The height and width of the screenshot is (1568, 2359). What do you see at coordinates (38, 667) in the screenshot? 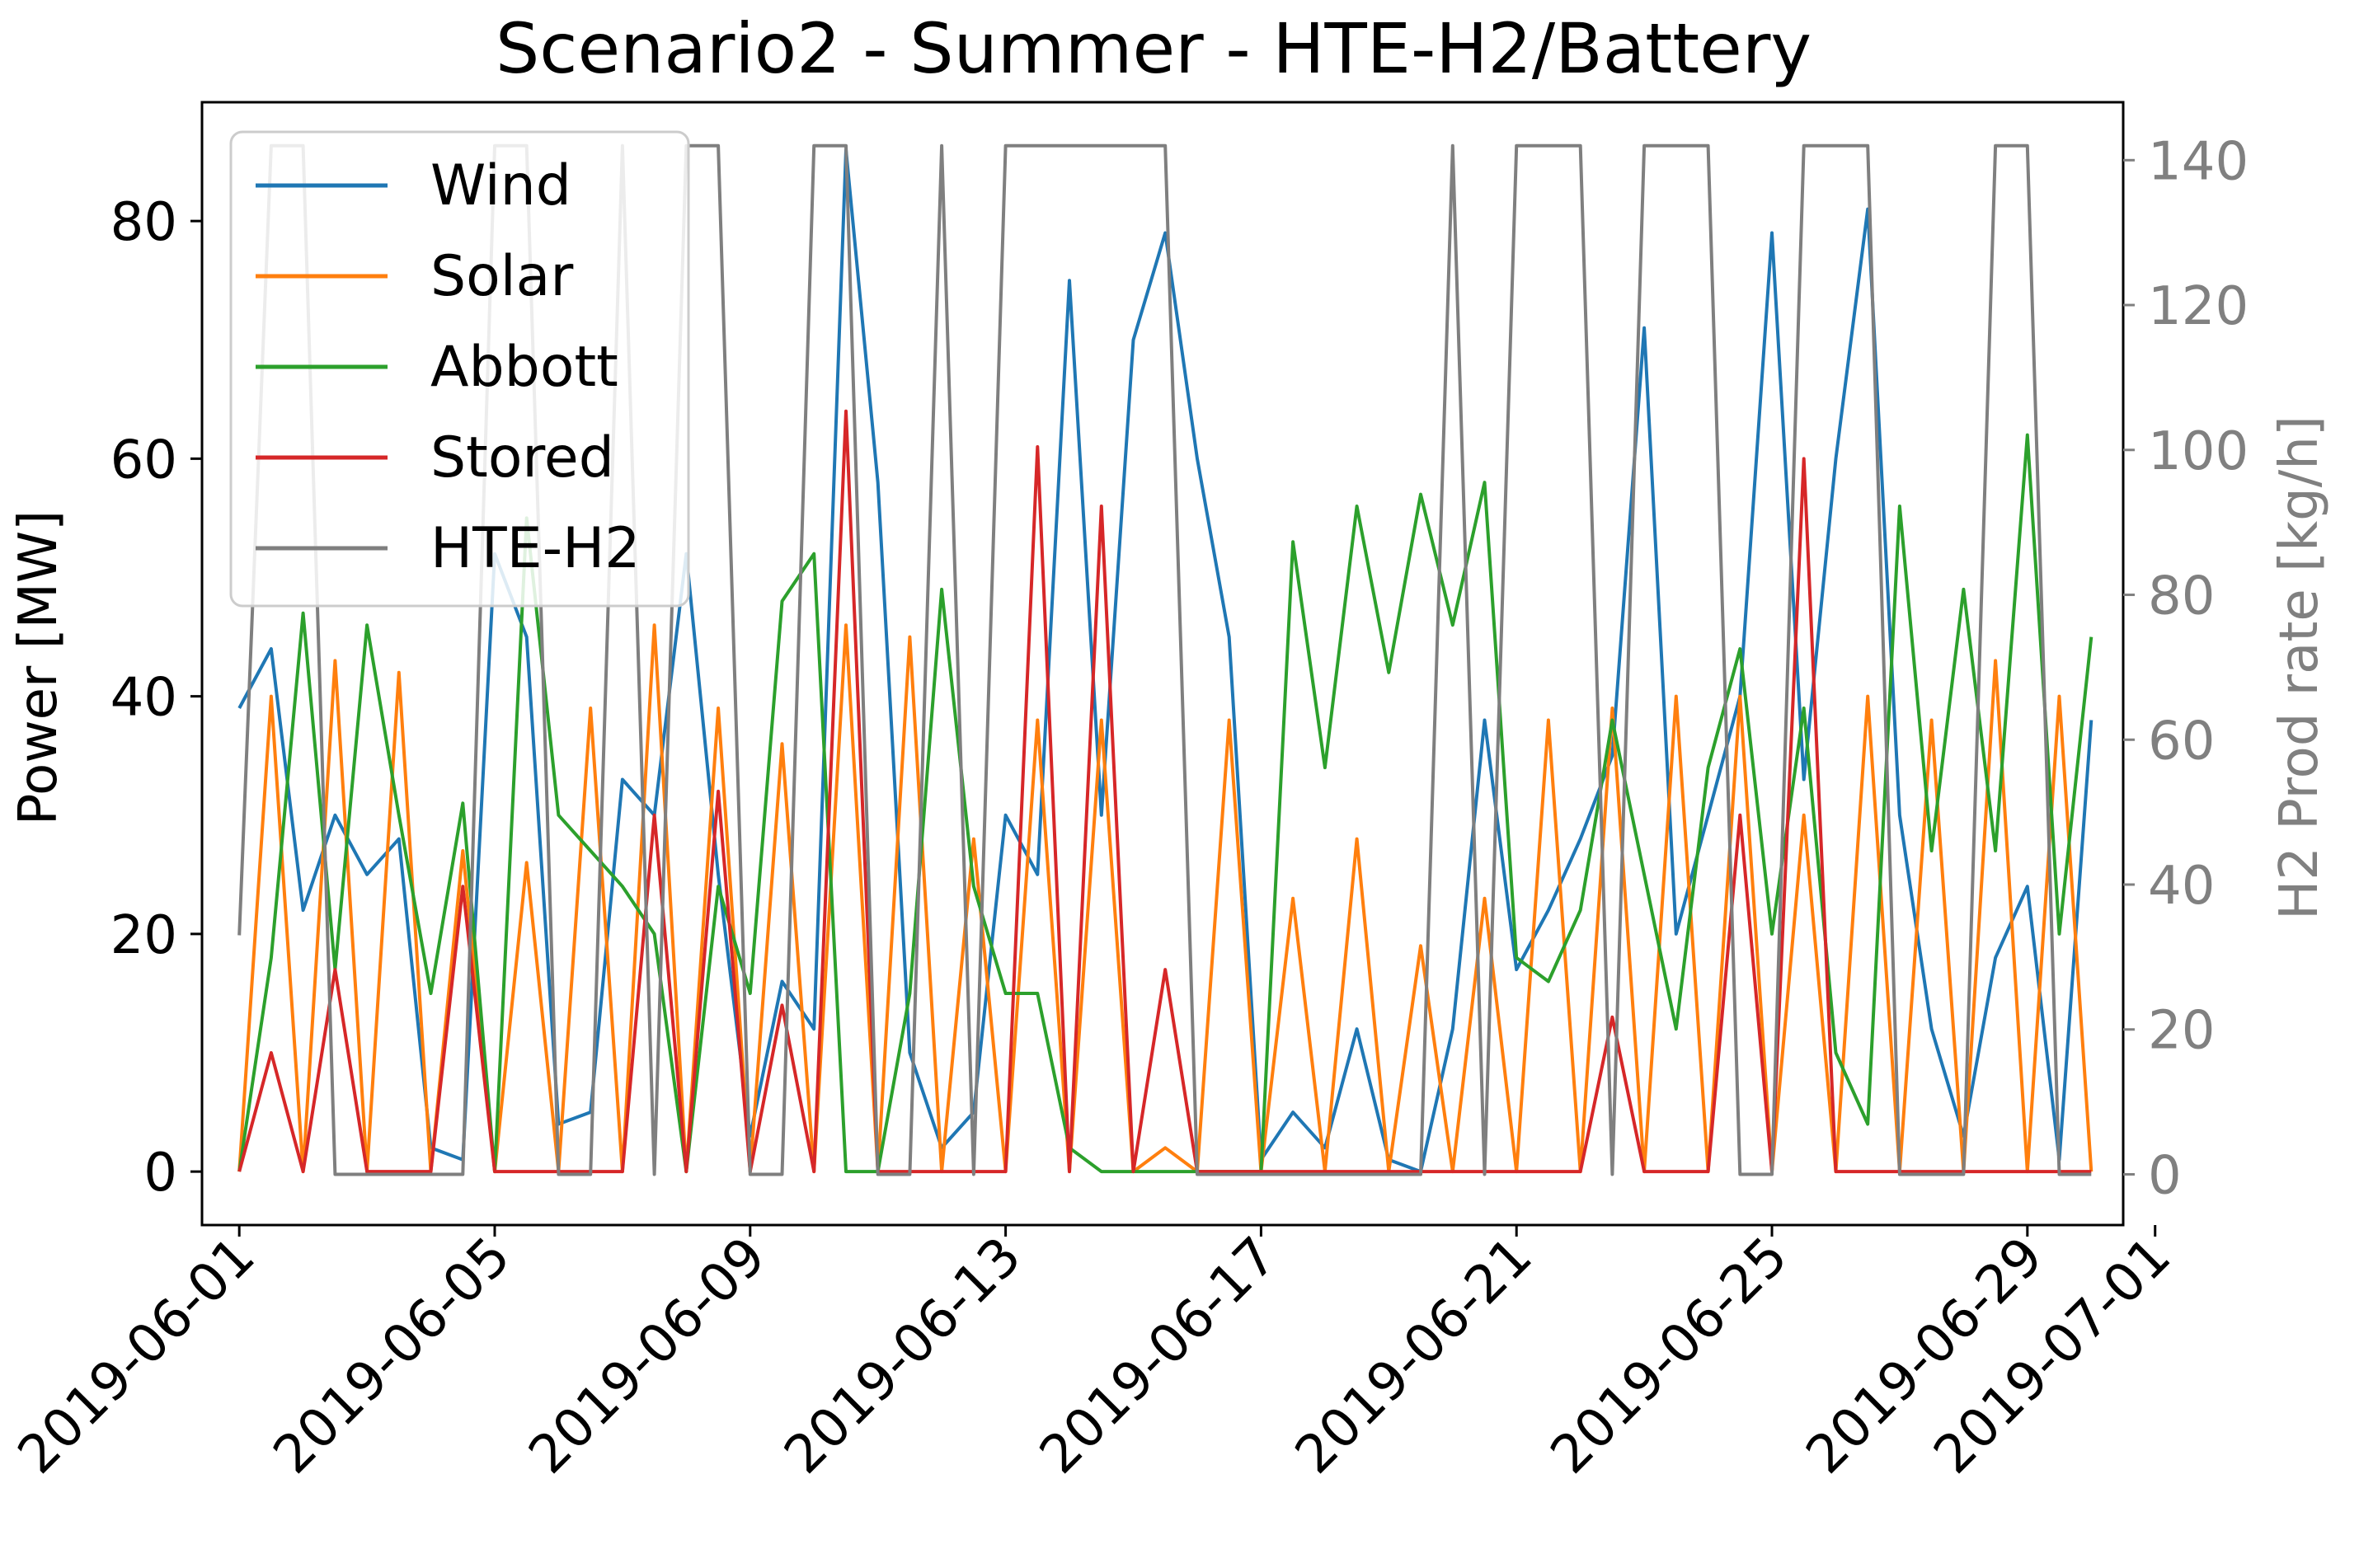
I see `y-axis-label: Power [MW]` at bounding box center [38, 667].